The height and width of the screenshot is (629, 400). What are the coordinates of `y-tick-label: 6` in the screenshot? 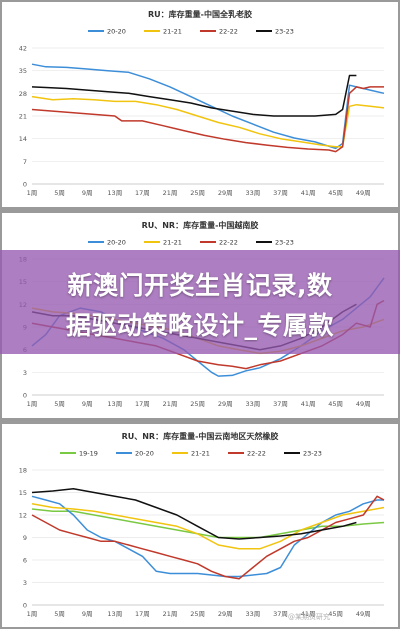 It's located at (25, 561).